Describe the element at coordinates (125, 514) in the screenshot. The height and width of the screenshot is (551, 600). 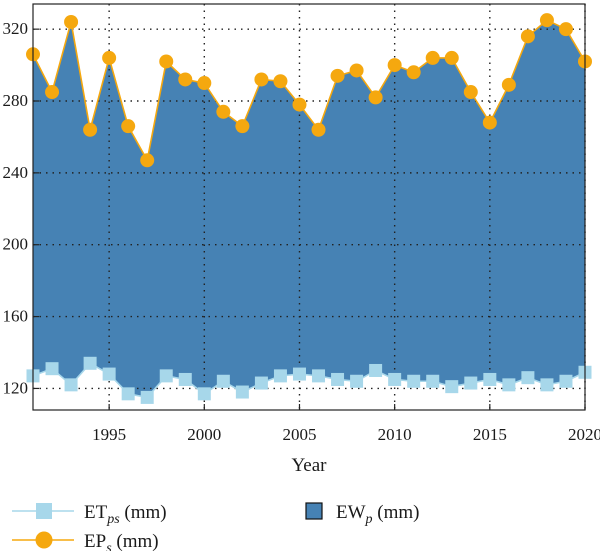
I see `legend-etps-label: ETps (mm)` at that location.